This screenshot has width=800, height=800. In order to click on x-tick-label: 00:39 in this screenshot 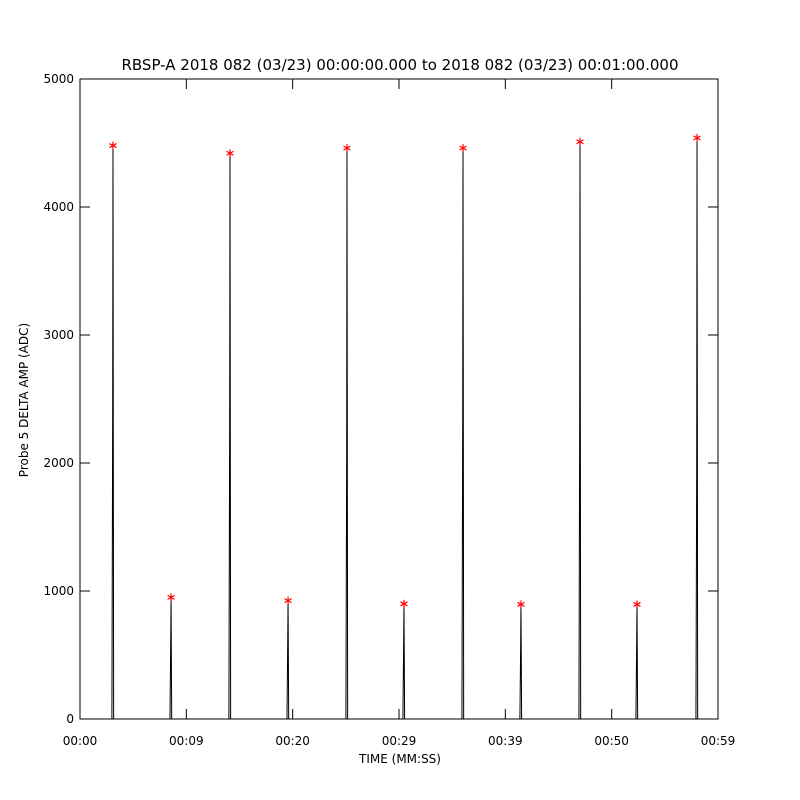, I will do `click(505, 741)`.